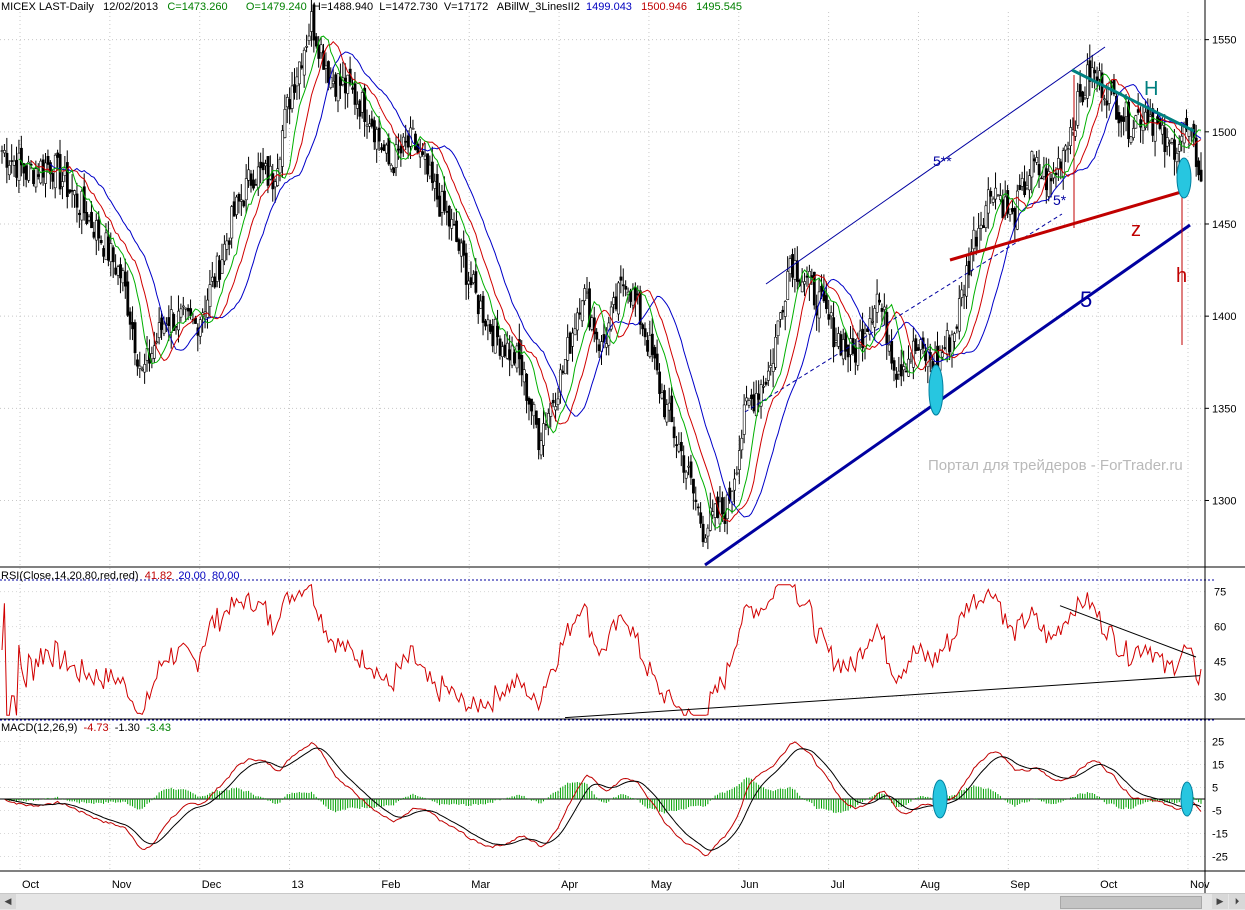 This screenshot has width=1245, height=910. What do you see at coordinates (622, 901) in the screenshot?
I see `horizontal-scrollbar: ◀ ▶ ⏵` at bounding box center [622, 901].